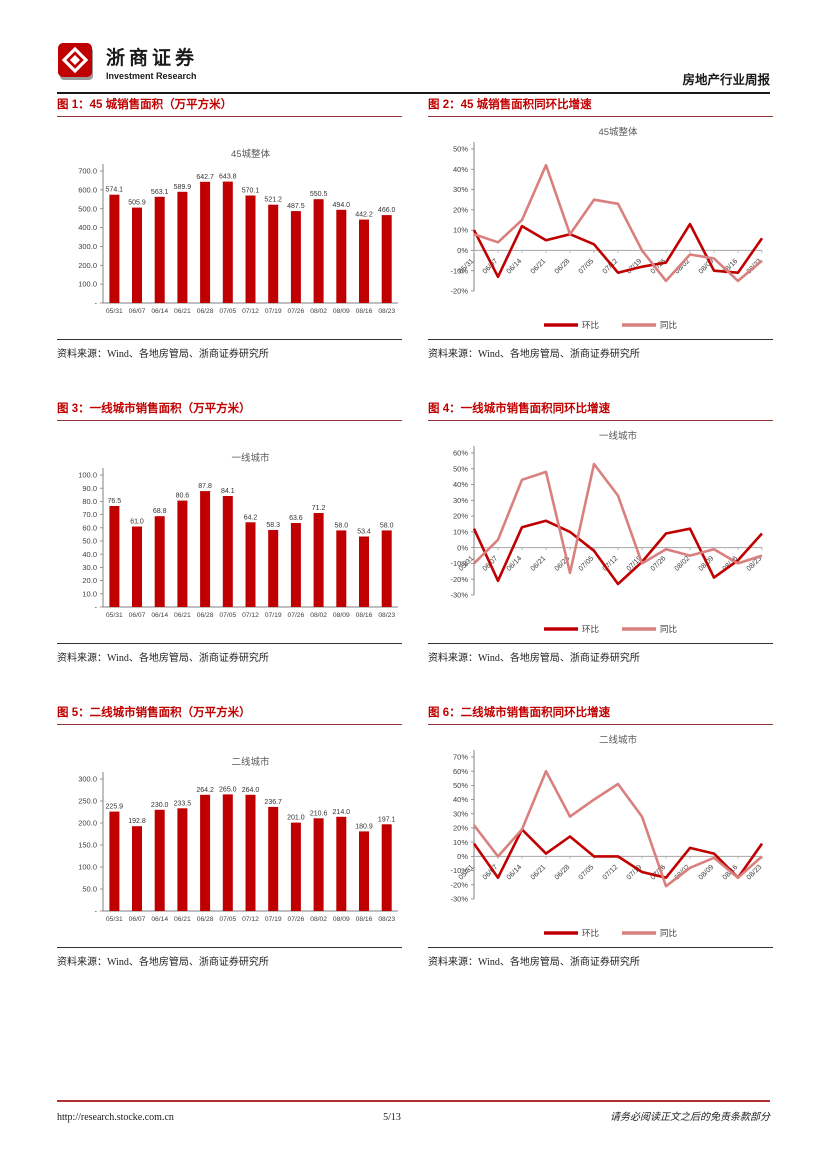  What do you see at coordinates (342, 812) in the screenshot?
I see `bar-value-label: 214.0` at bounding box center [342, 812].